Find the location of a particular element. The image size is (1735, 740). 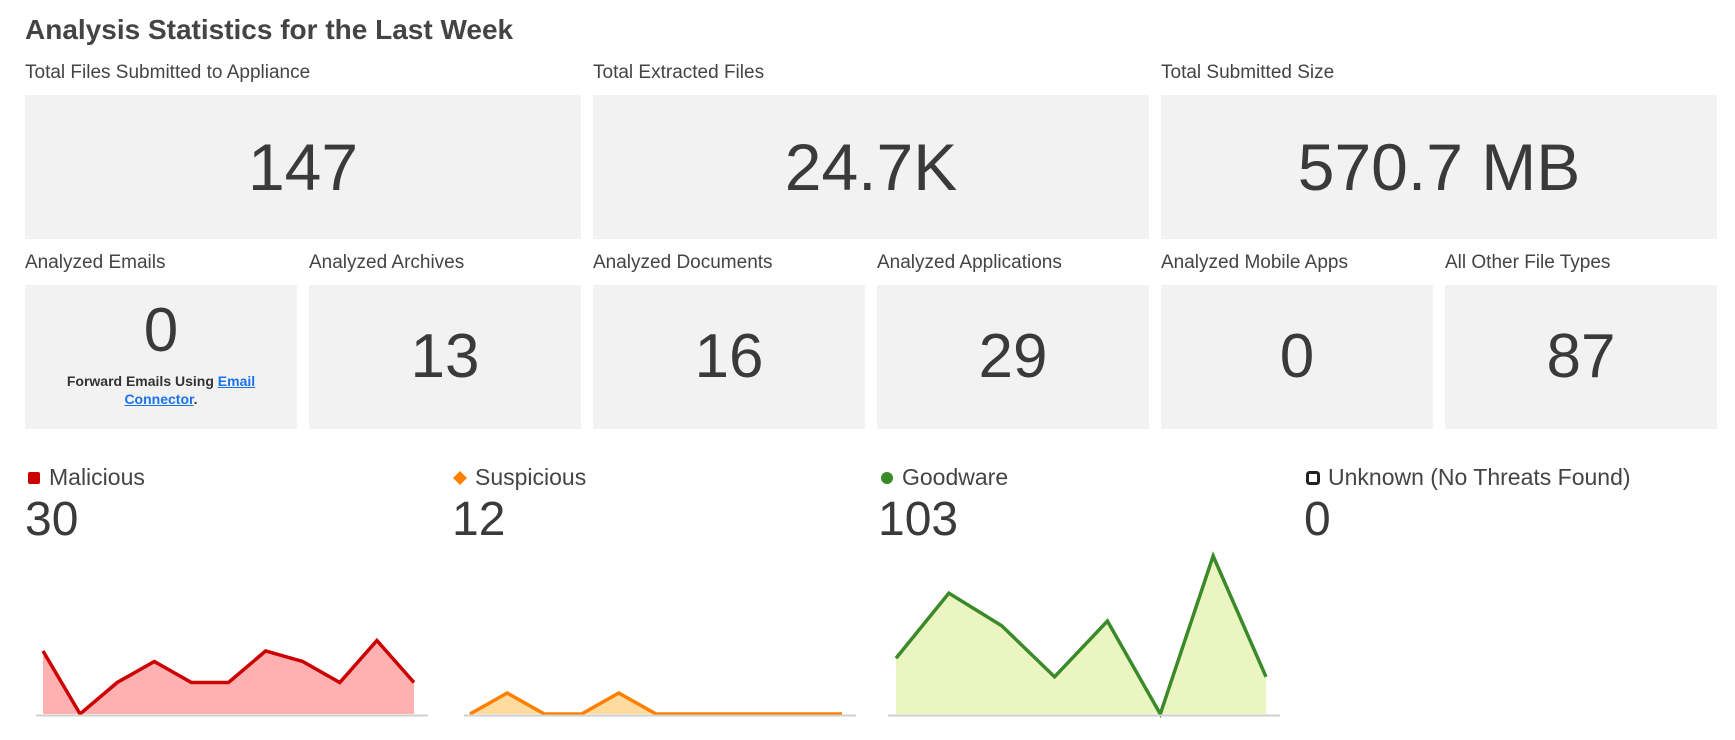

emails-label: Analyzed Emails is located at coordinates (95, 262).